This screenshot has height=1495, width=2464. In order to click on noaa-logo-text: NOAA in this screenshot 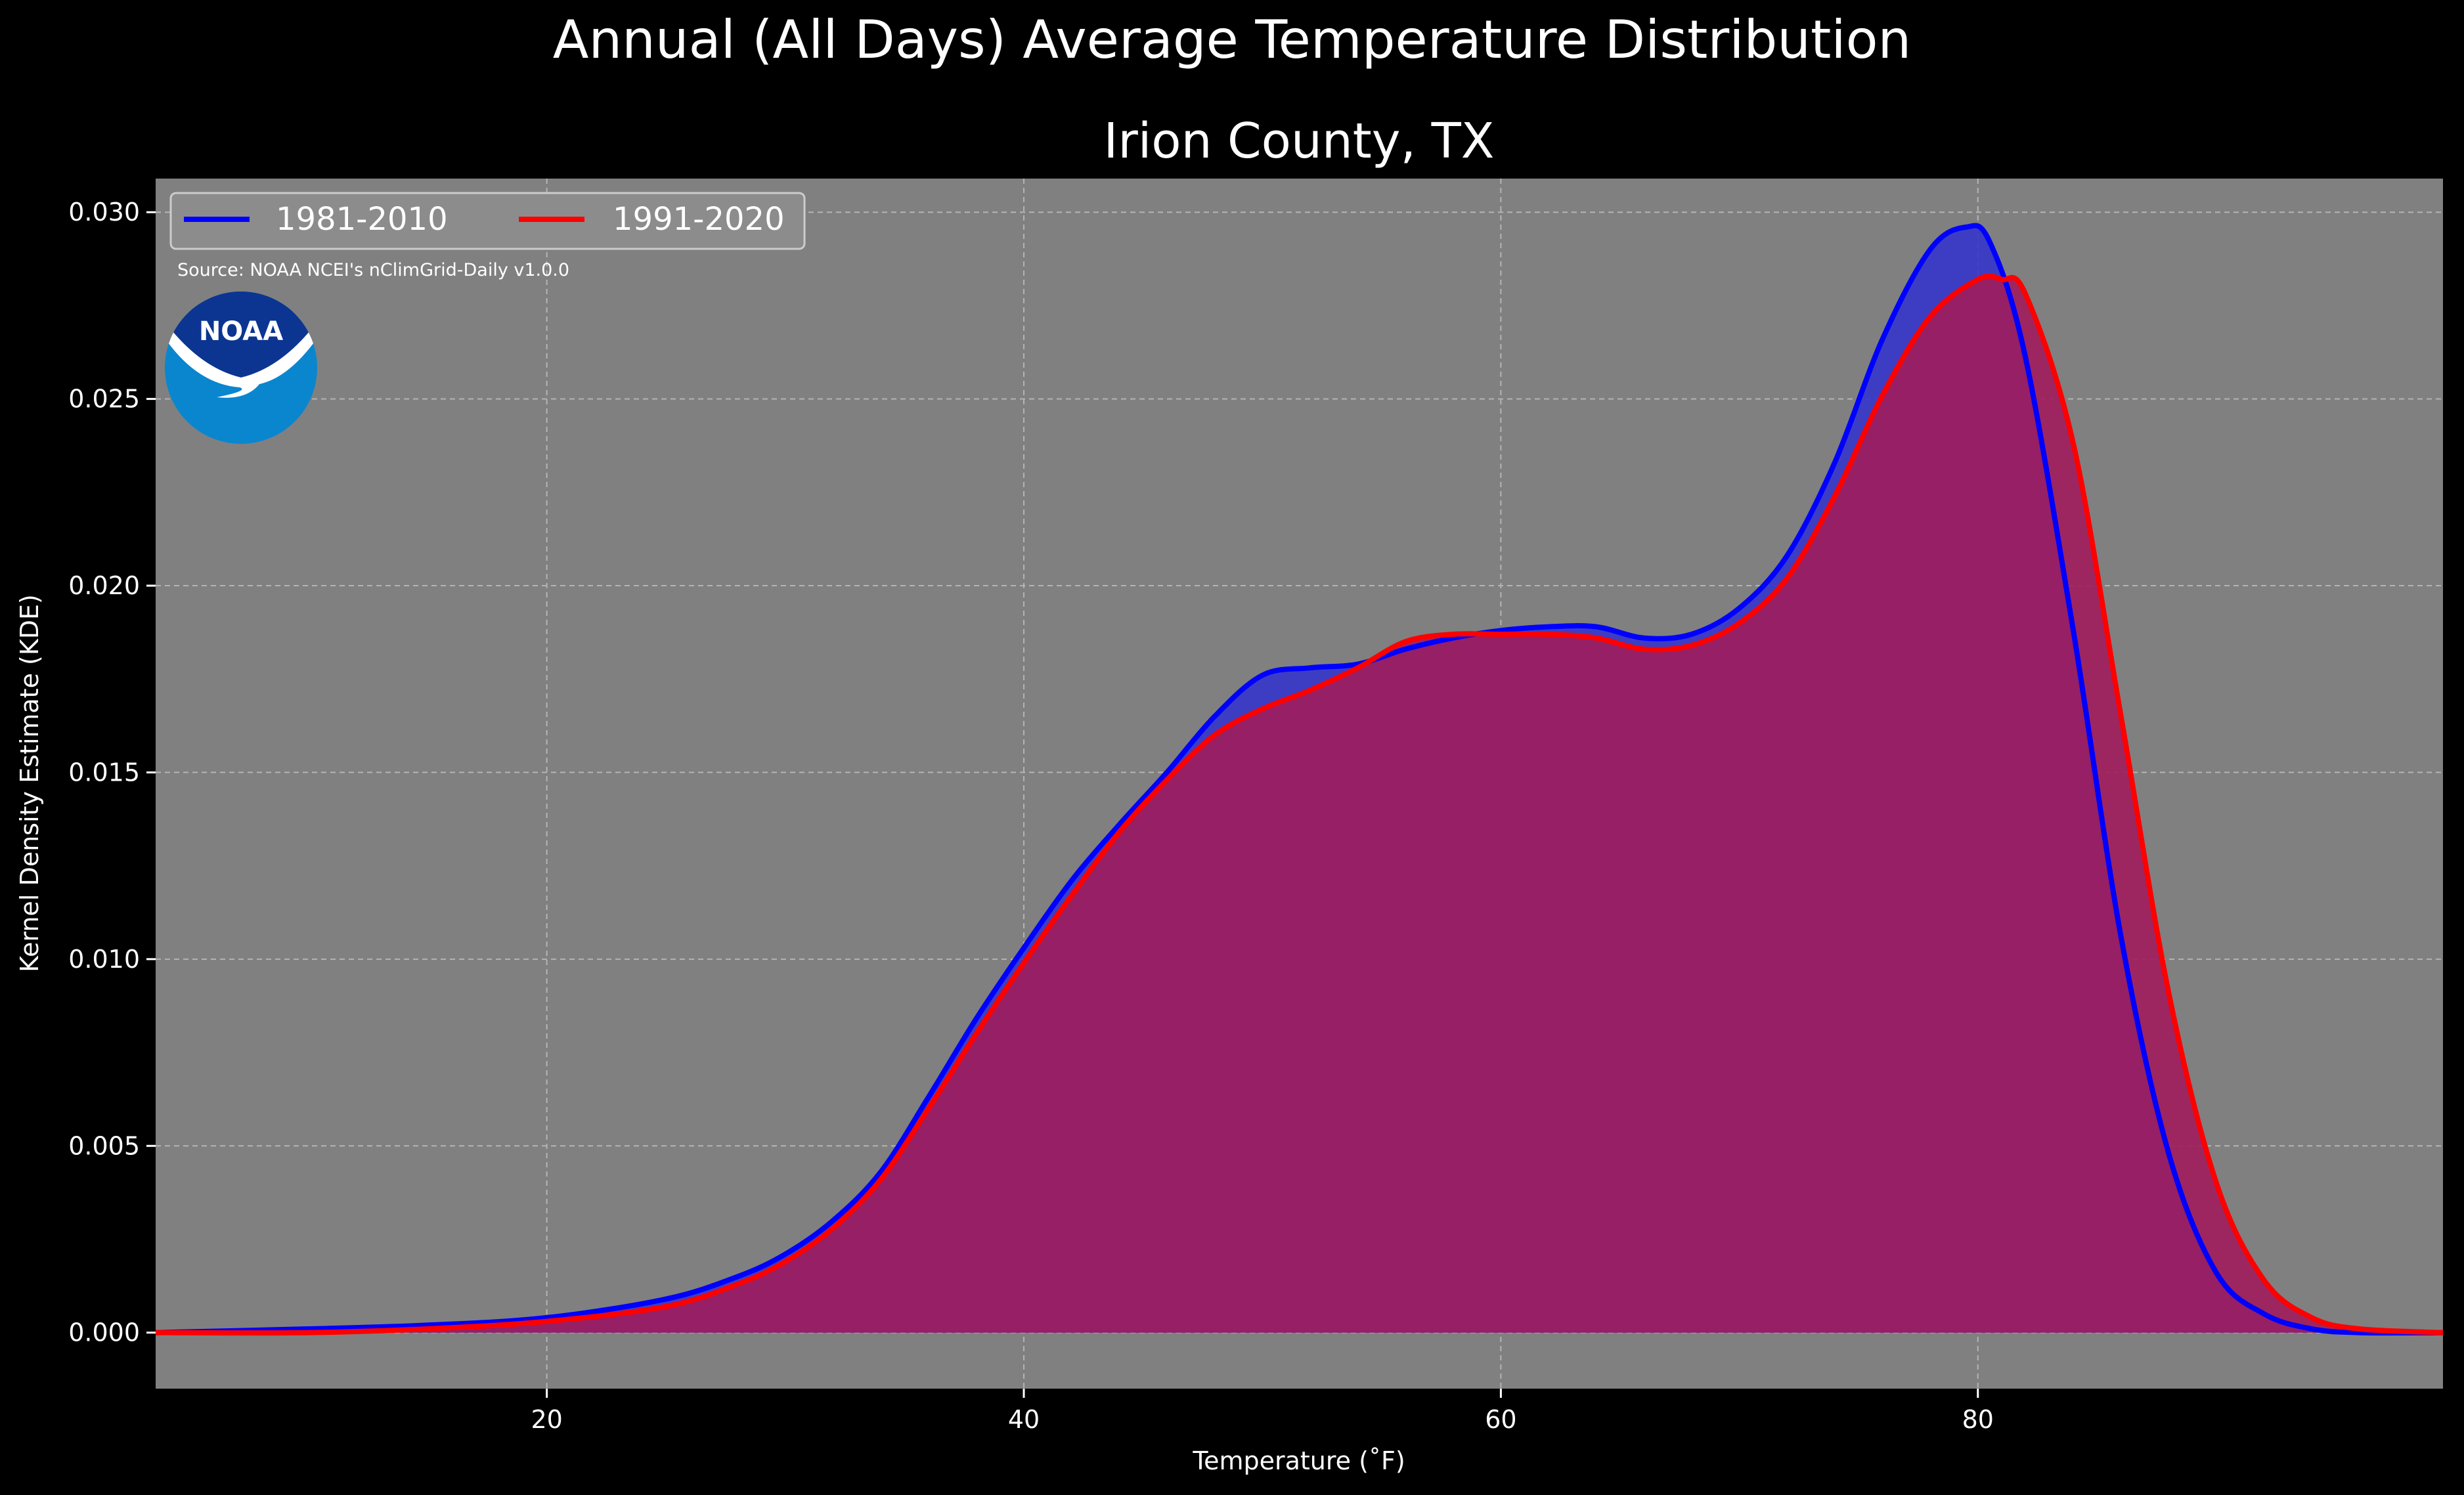, I will do `click(241, 331)`.